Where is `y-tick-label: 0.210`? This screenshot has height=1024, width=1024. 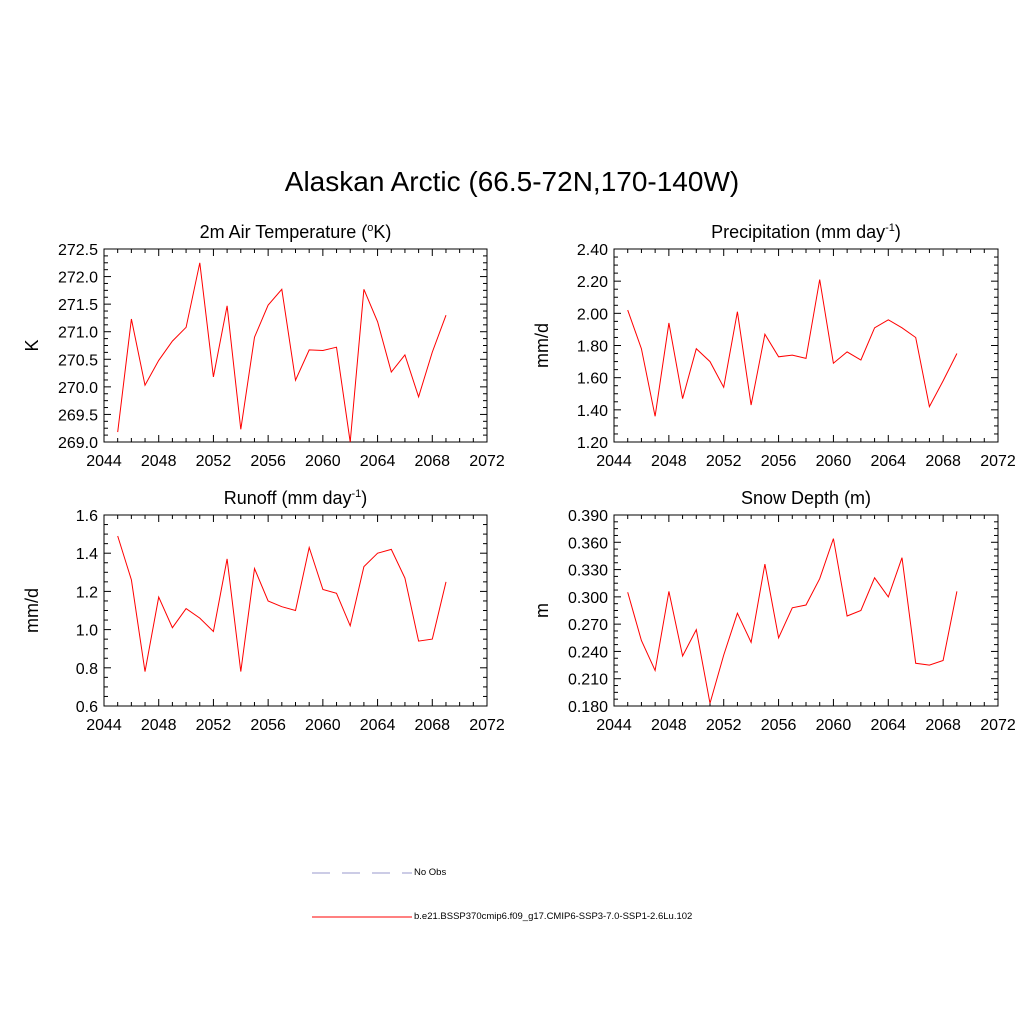 y-tick-label: 0.210 is located at coordinates (588, 680).